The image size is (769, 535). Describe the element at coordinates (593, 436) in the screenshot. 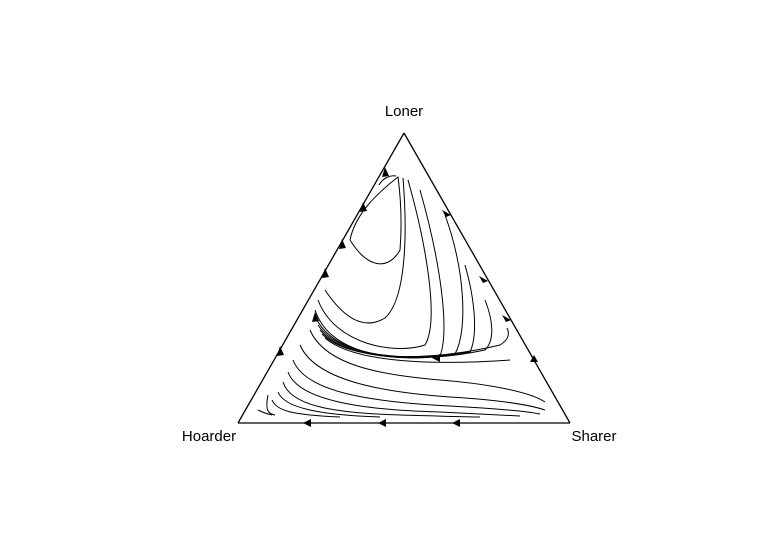

I see `vertex-label-sharer: Sharer` at that location.